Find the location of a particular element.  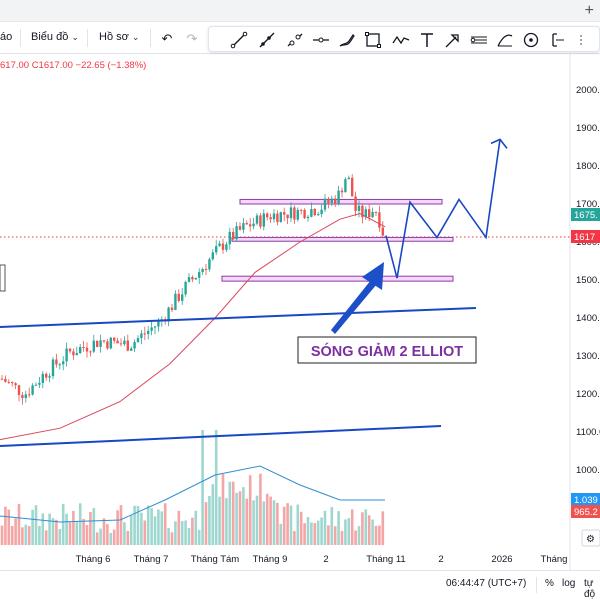

upper-trendline is located at coordinates (238, 317).